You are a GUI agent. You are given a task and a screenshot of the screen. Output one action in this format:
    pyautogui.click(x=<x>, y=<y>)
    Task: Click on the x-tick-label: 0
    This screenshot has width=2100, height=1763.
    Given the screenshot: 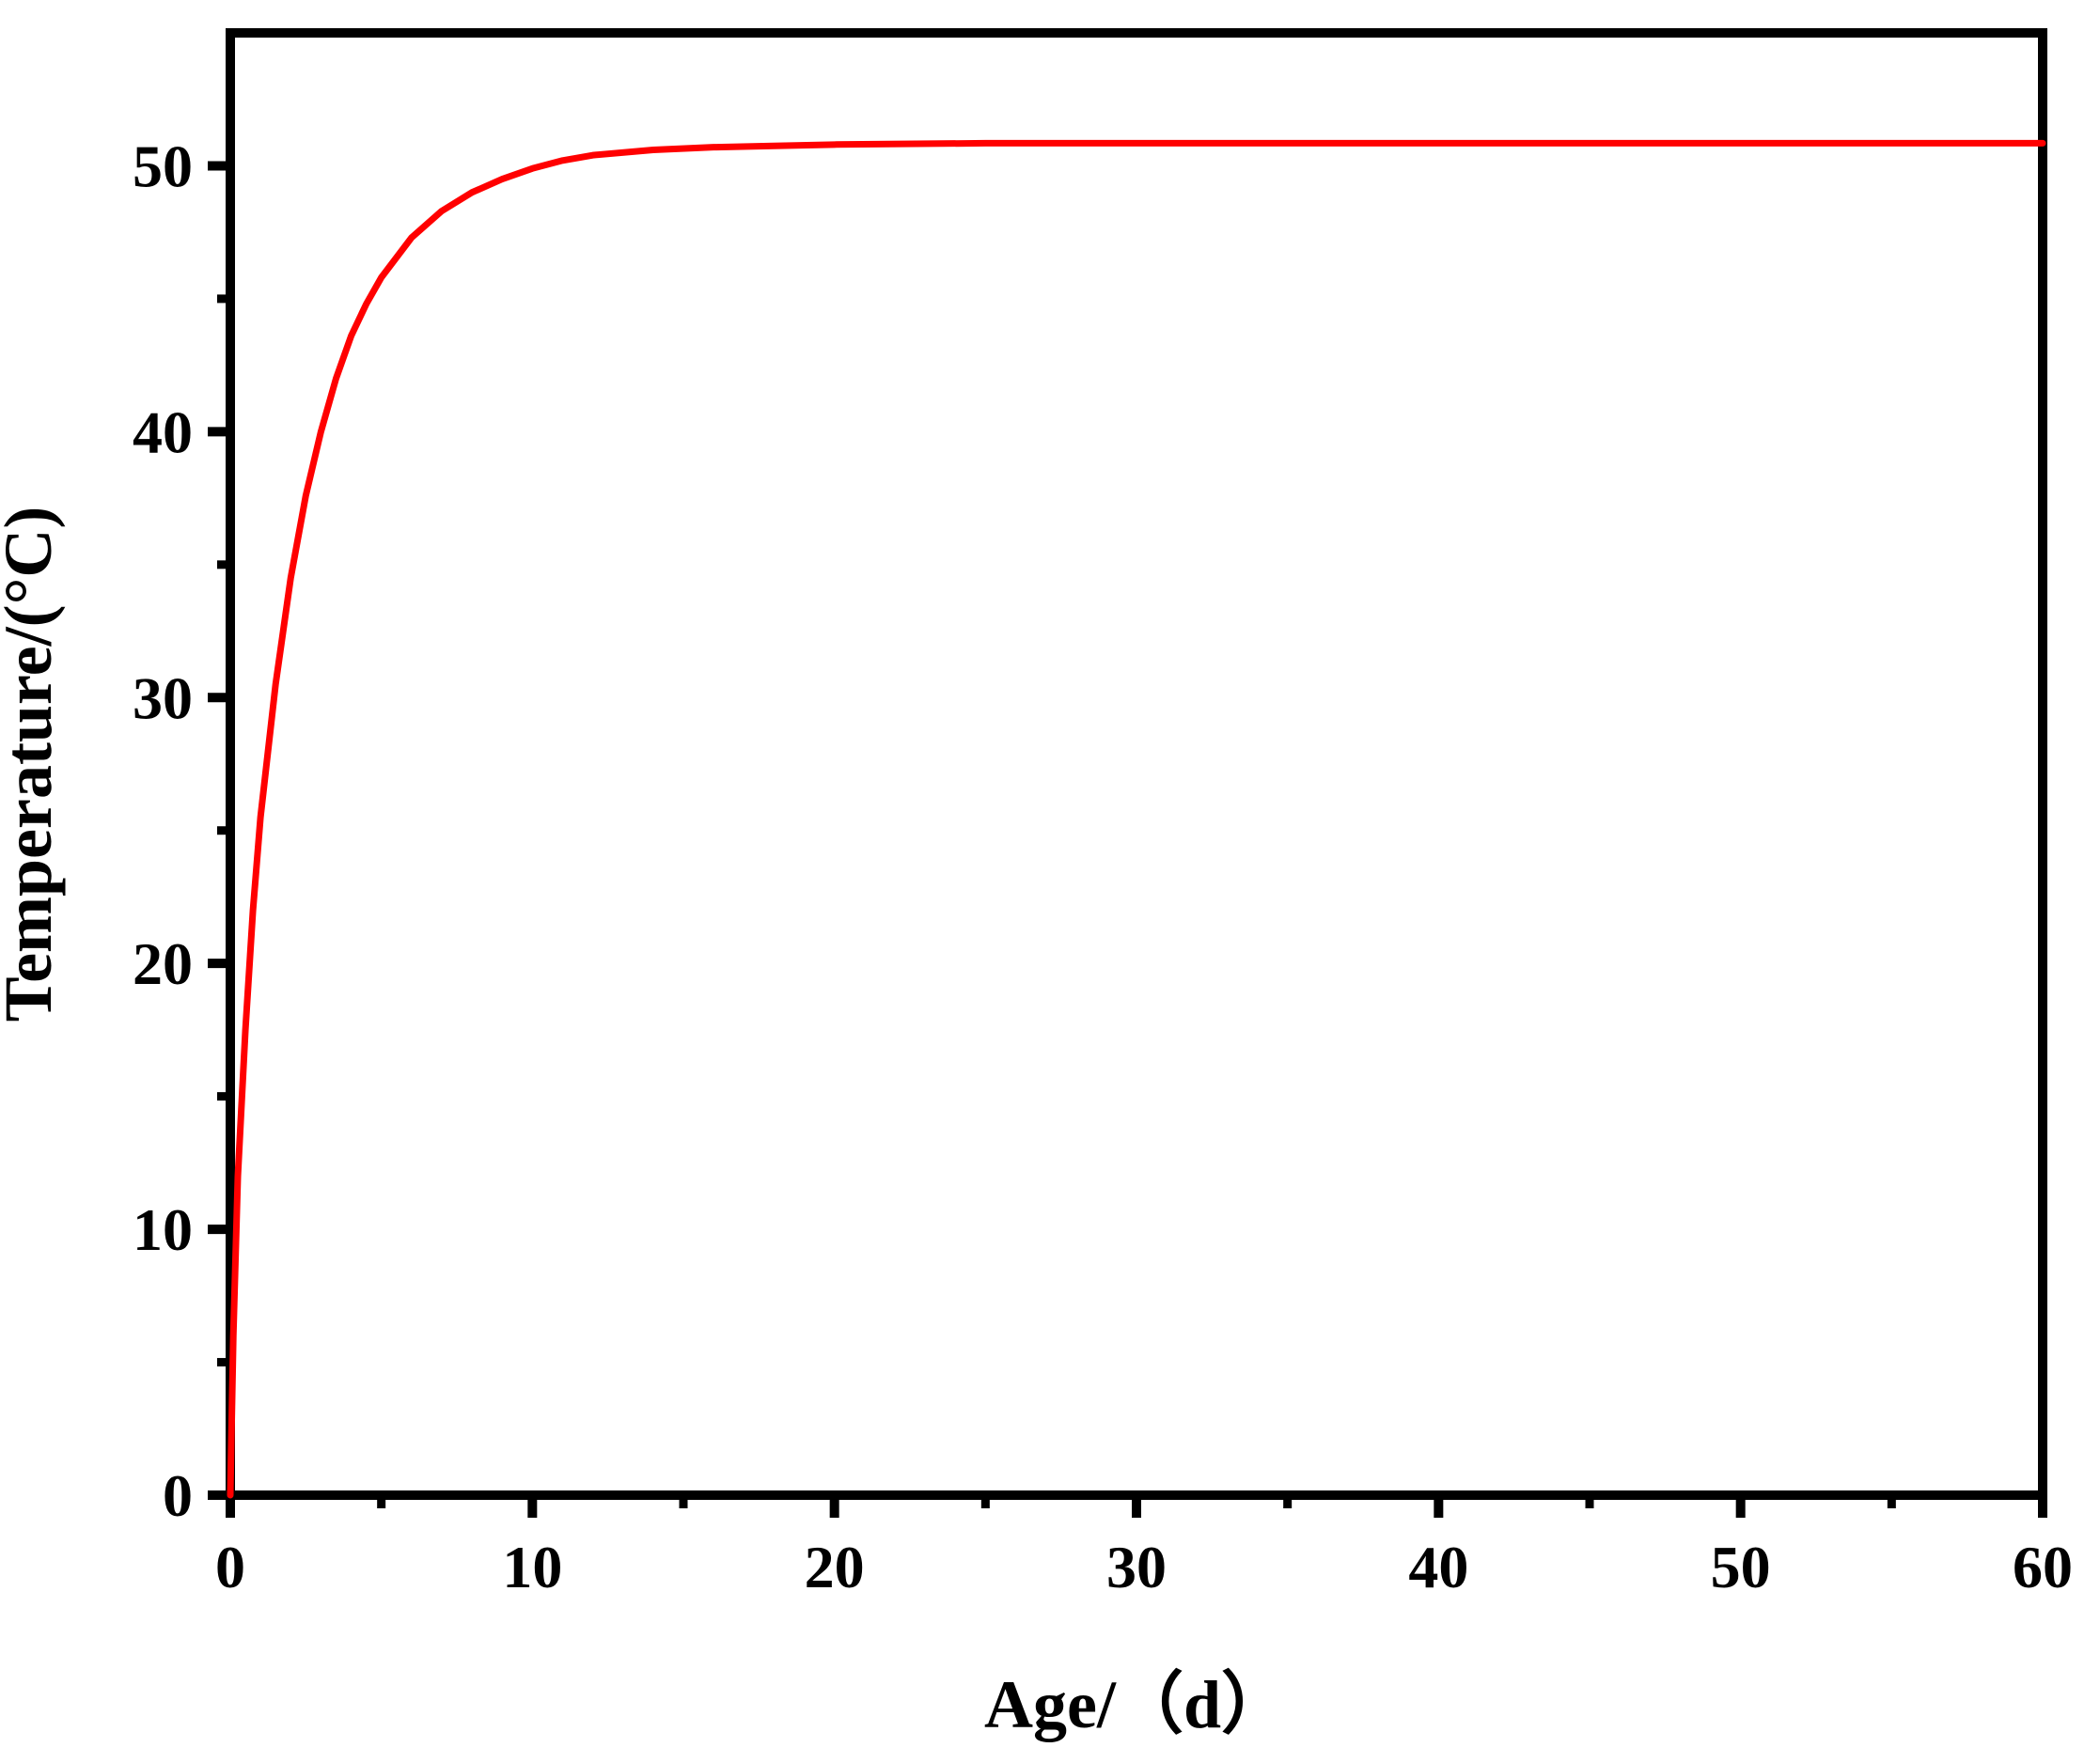 What is the action you would take?
    pyautogui.click(x=230, y=1567)
    